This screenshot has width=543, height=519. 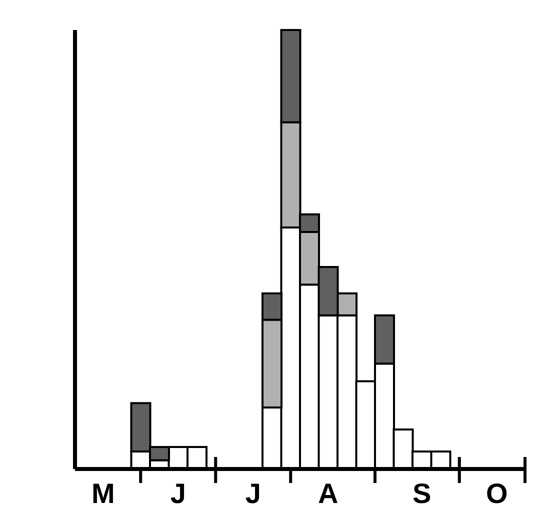 I want to click on x-tick-label: A, so click(x=328, y=493).